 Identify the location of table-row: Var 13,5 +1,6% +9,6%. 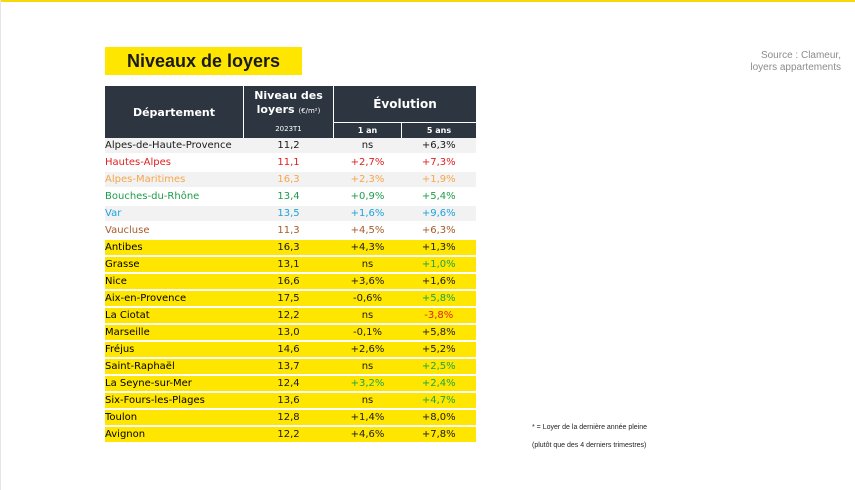
(290, 214).